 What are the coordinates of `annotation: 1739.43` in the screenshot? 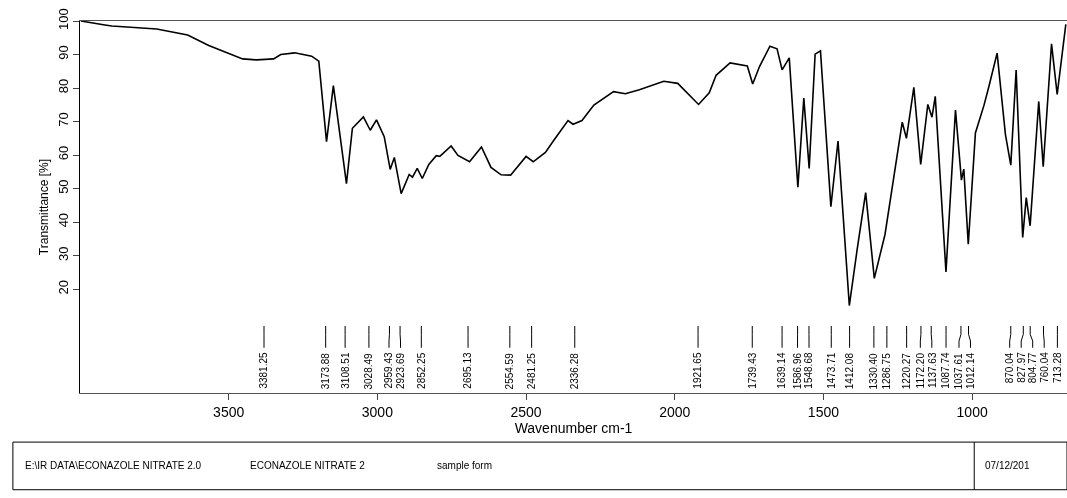 It's located at (752, 370).